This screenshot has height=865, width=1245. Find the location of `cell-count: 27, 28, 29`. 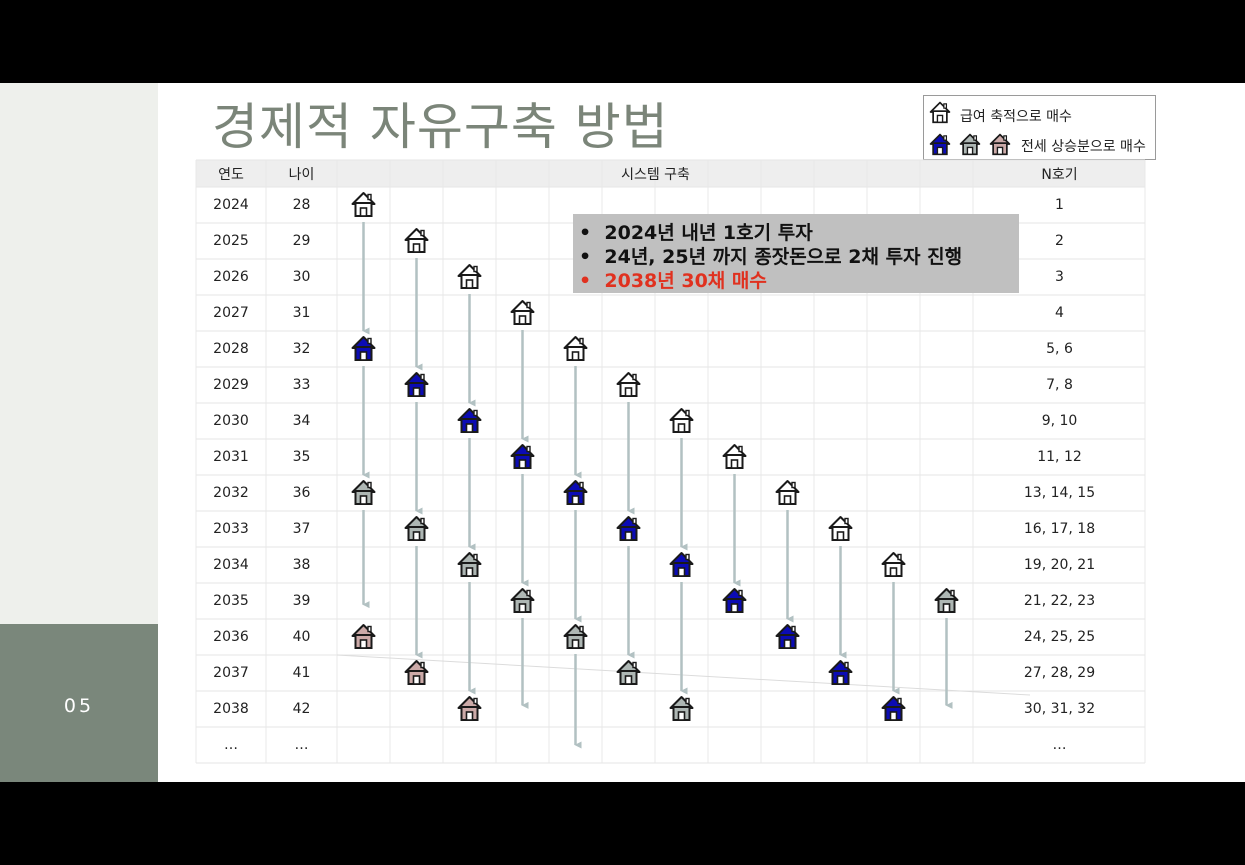

cell-count: 27, 28, 29 is located at coordinates (1059, 673).